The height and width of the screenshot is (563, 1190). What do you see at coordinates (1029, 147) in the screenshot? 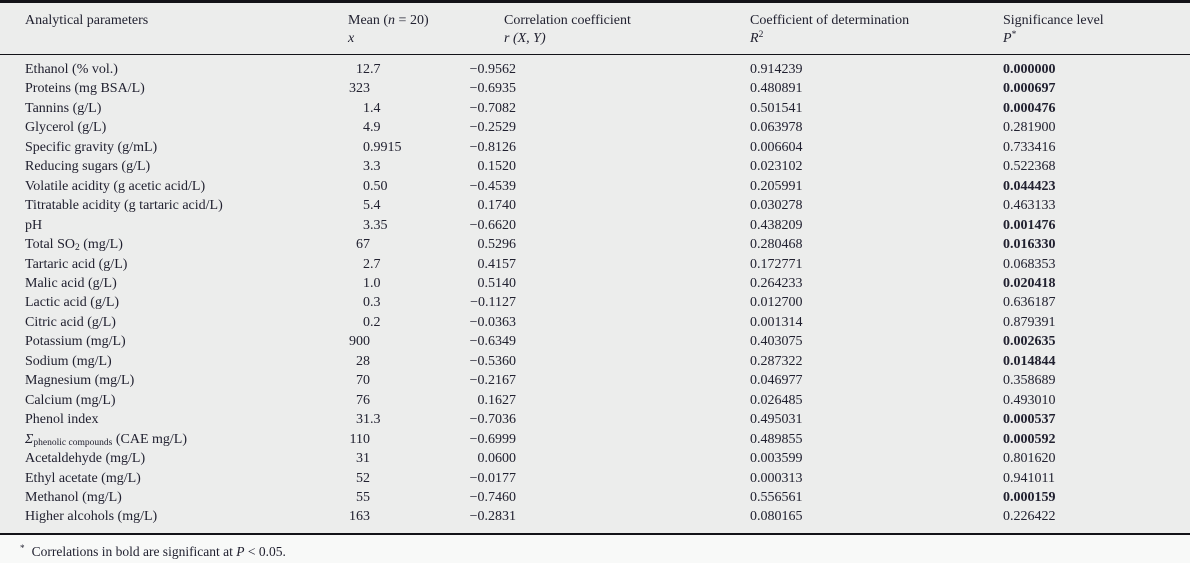
I see `significance-cell: 0.733416` at bounding box center [1029, 147].